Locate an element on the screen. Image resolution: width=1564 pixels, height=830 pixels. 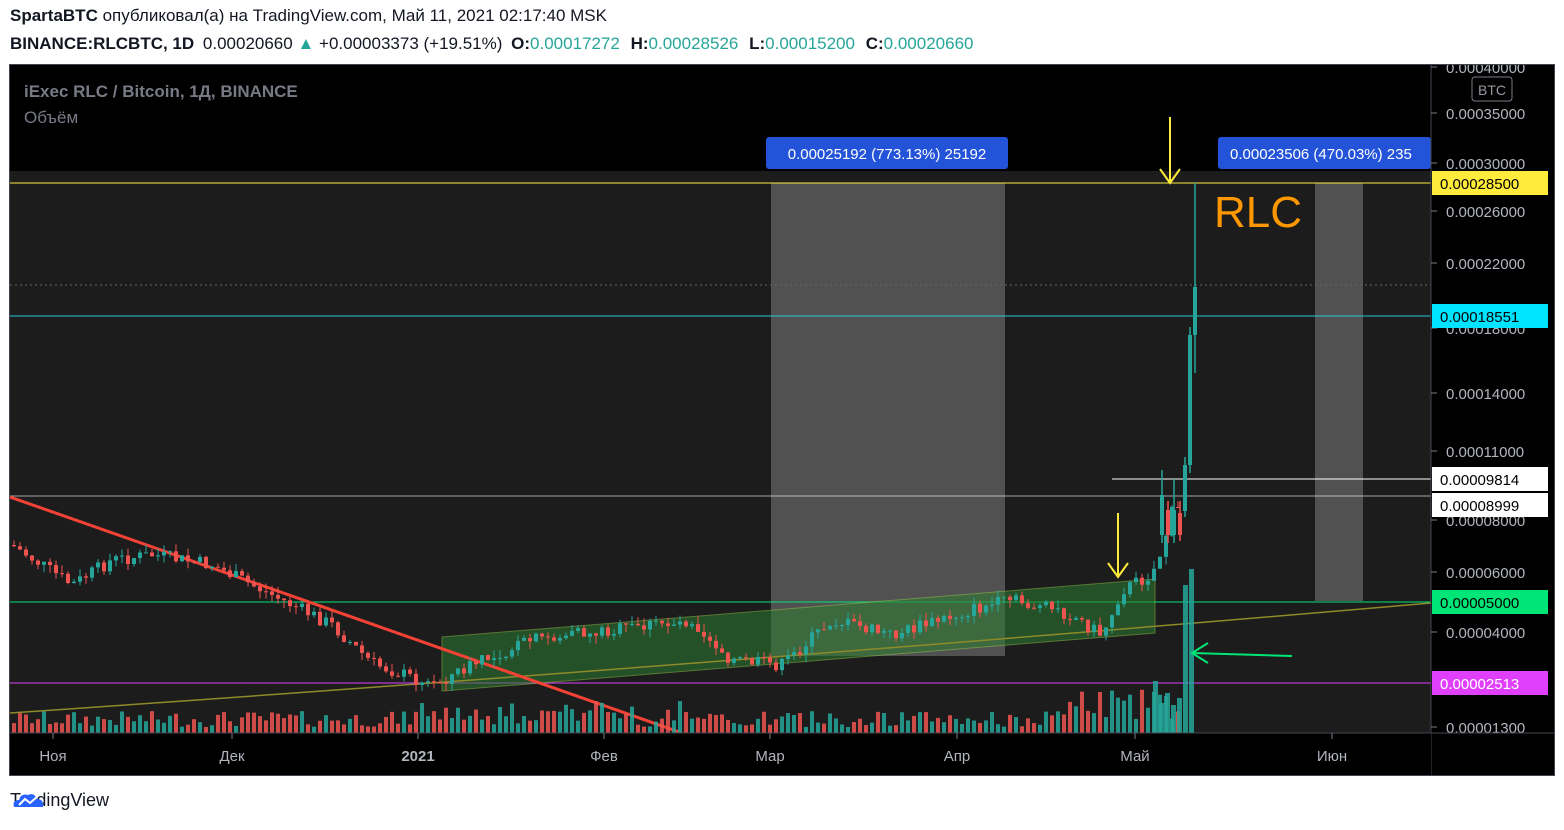
open-value: 0.00017272 is located at coordinates (575, 43).